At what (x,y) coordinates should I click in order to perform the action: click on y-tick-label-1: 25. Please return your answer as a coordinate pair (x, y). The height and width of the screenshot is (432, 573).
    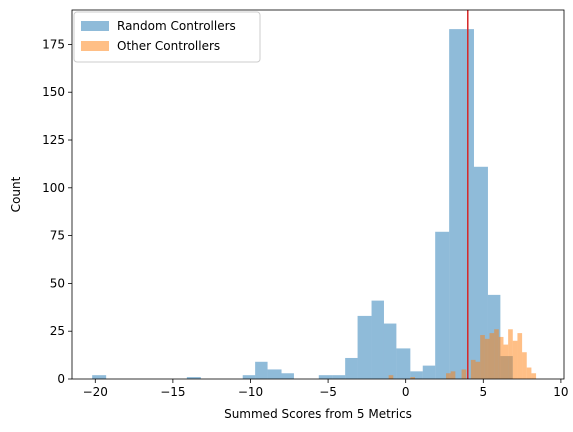
    Looking at the image, I should click on (57, 331).